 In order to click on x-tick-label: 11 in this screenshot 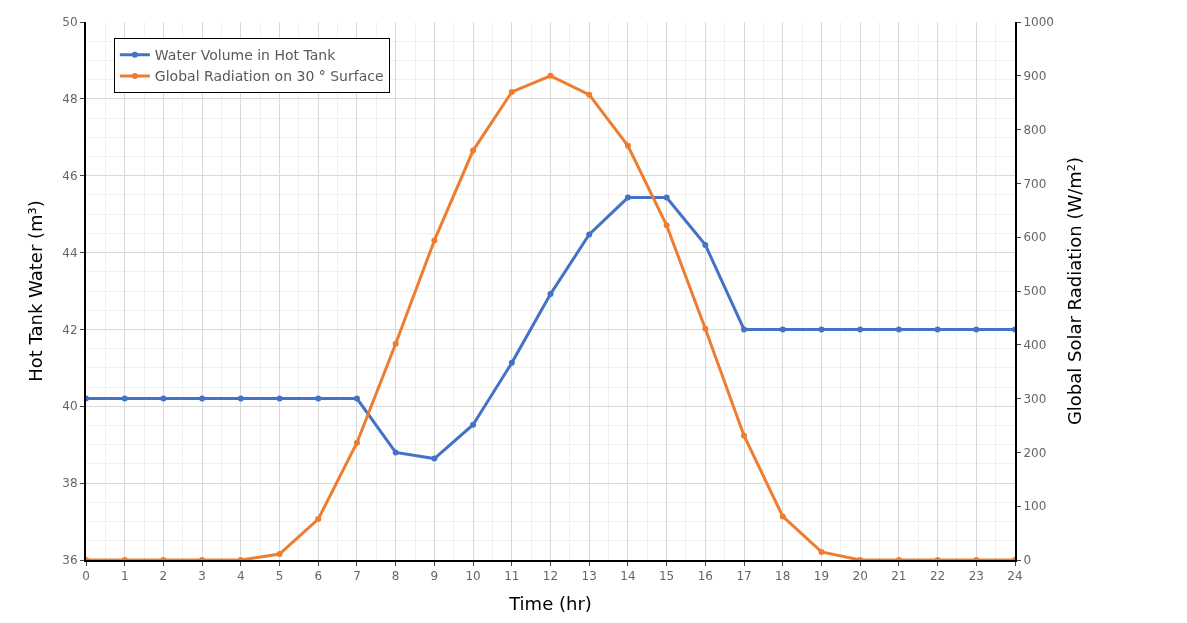, I will do `click(512, 576)`.